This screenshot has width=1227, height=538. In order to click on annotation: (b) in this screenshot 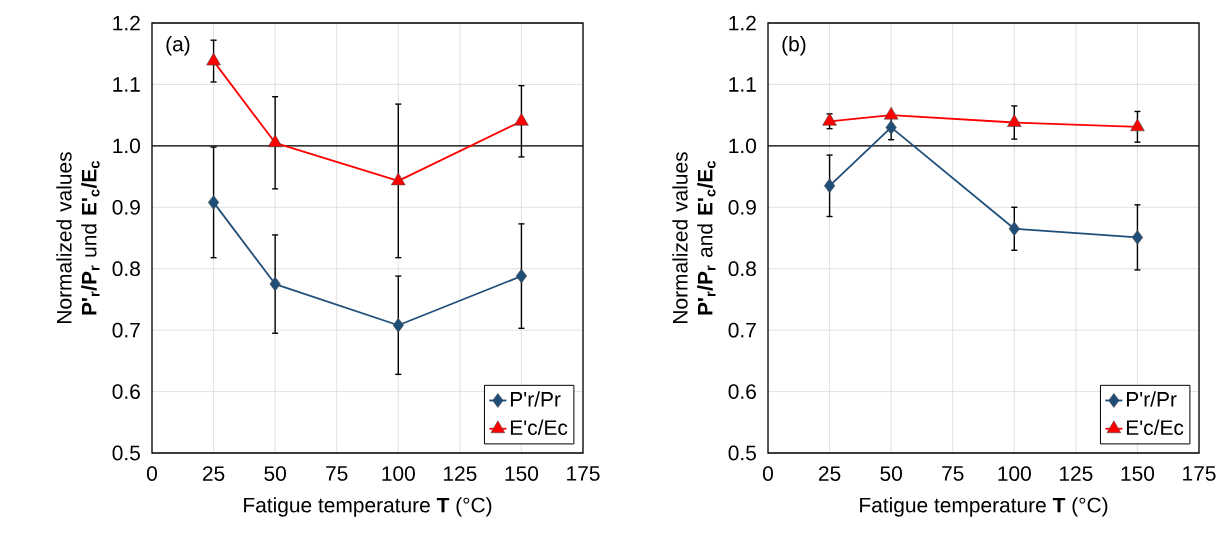, I will do `click(794, 46)`.